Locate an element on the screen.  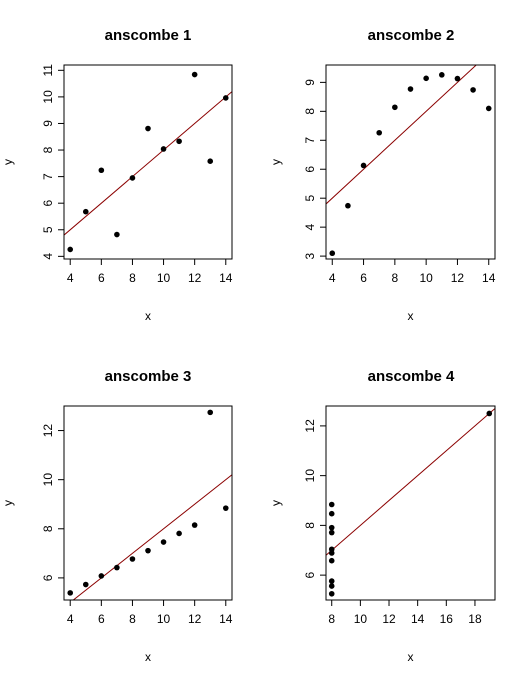
panel-title: anscombe 1 is located at coordinates (148, 35).